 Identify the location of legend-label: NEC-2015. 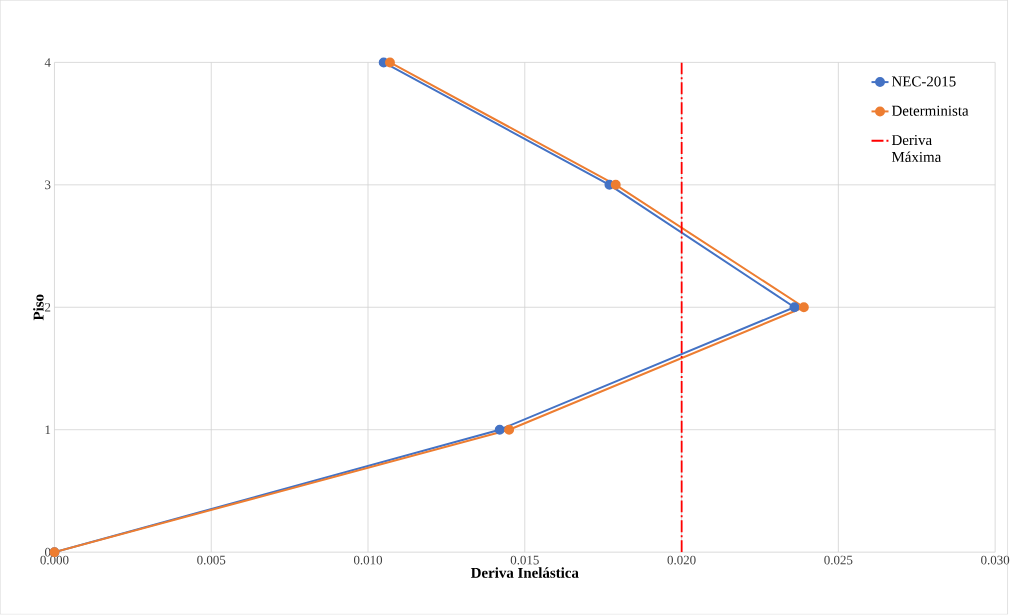
(923, 81).